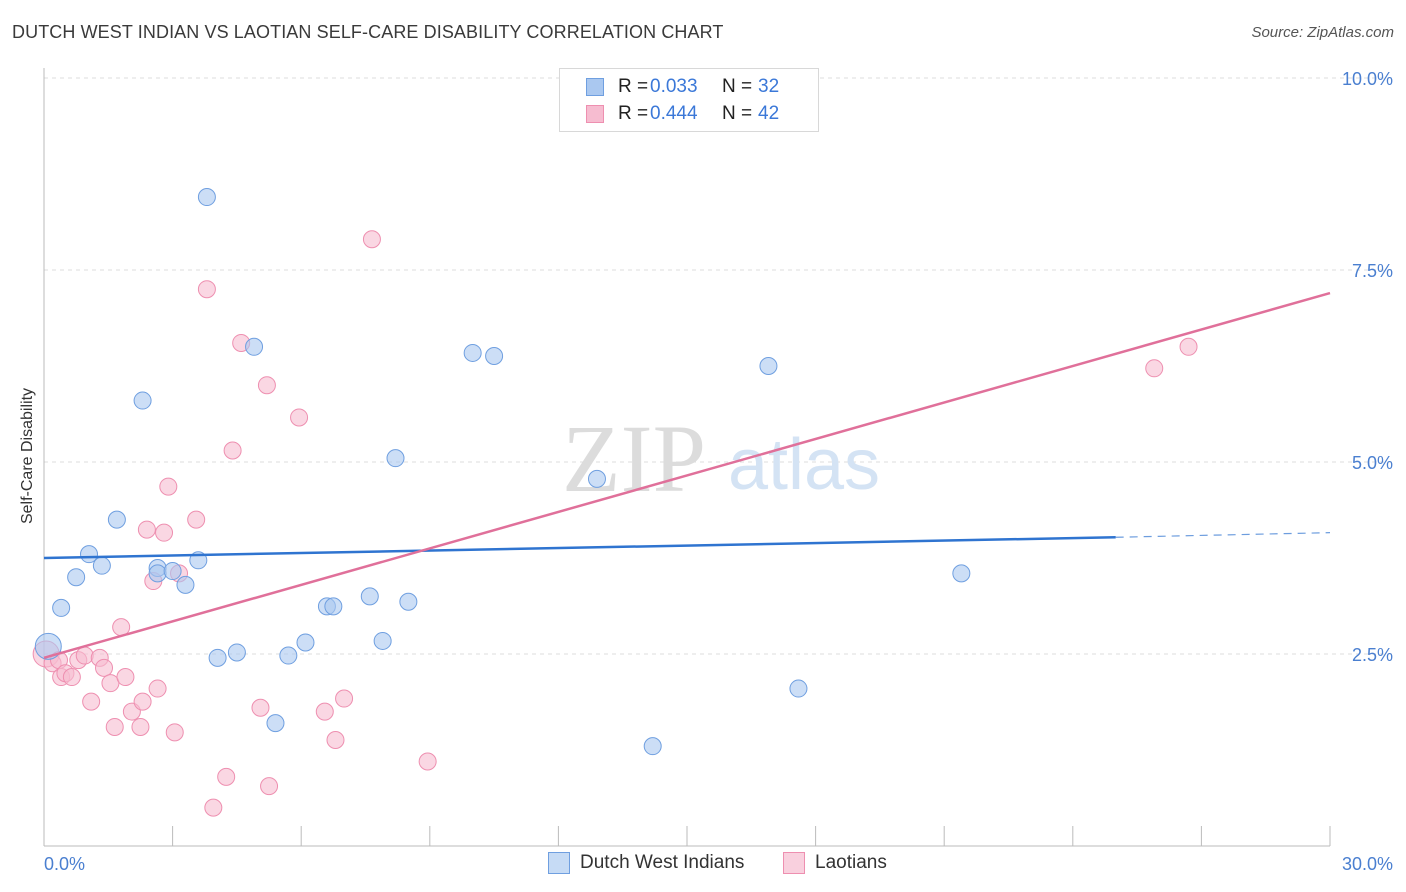  Describe the element at coordinates (689, 100) in the screenshot. I see `stats-legend: R = 0.033 N = 32 R = 0.444 N = 42` at that location.